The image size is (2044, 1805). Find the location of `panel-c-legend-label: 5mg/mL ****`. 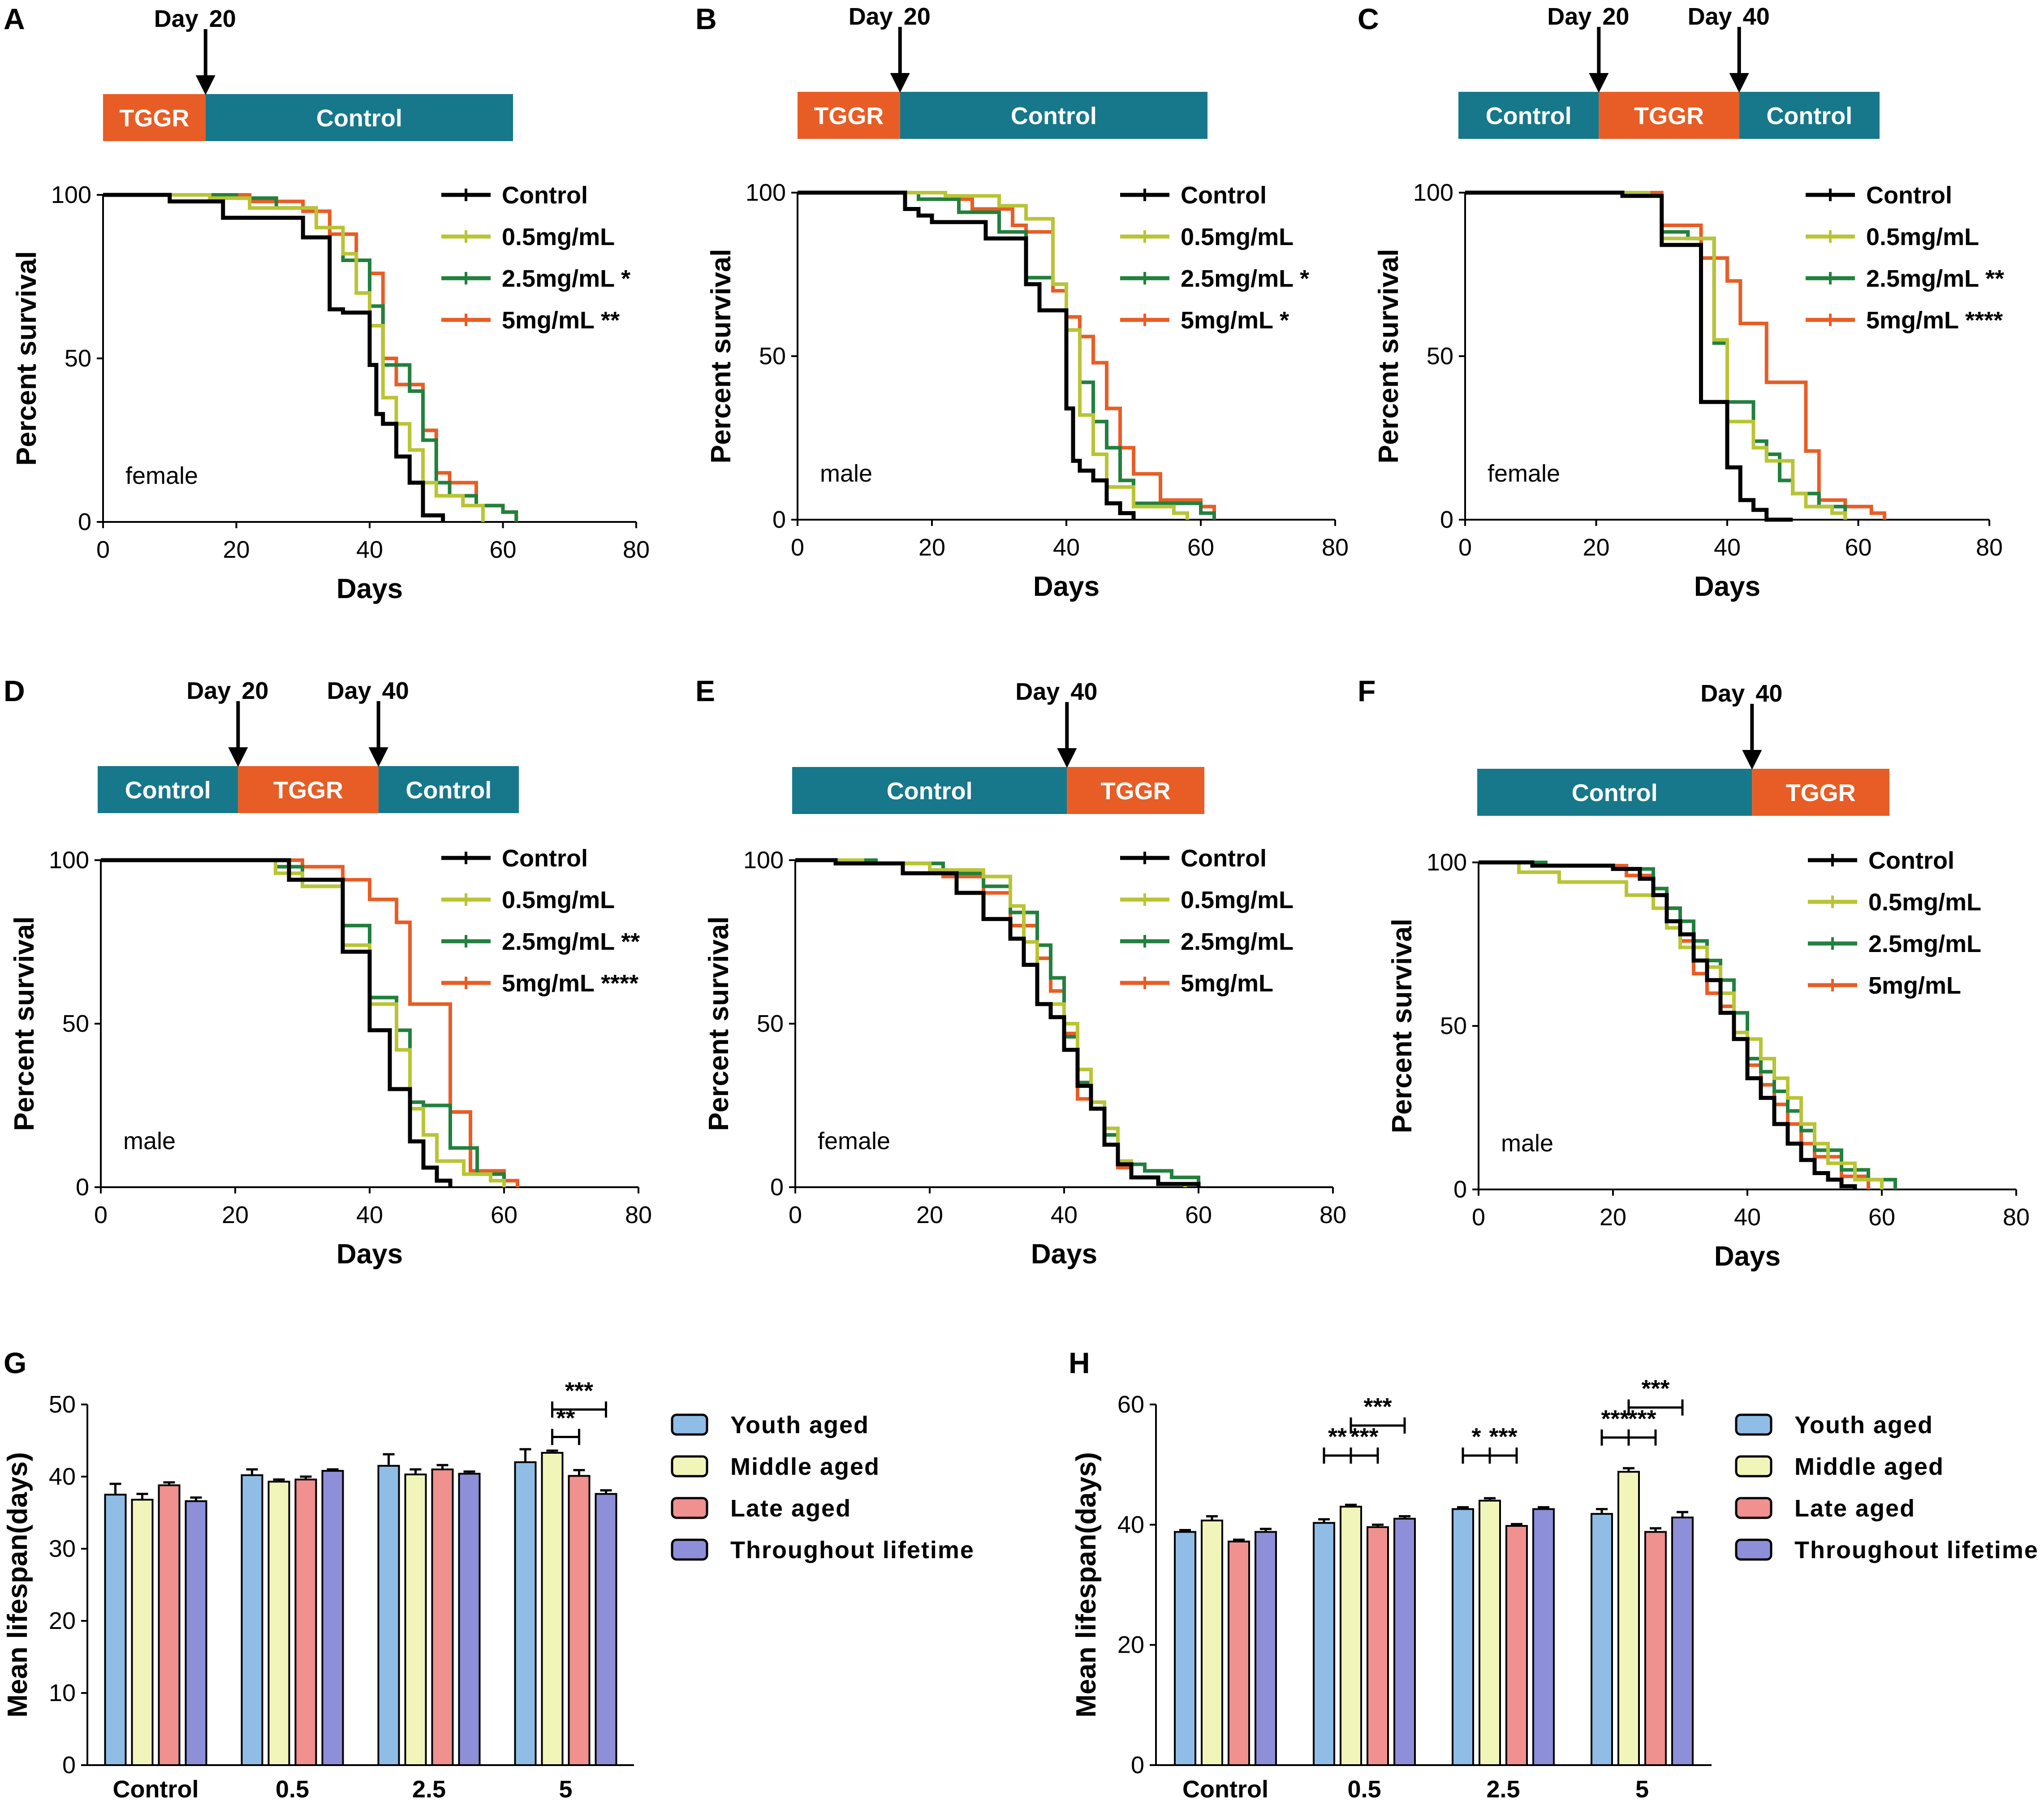

panel-c-legend-label: 5mg/mL **** is located at coordinates (1935, 320).